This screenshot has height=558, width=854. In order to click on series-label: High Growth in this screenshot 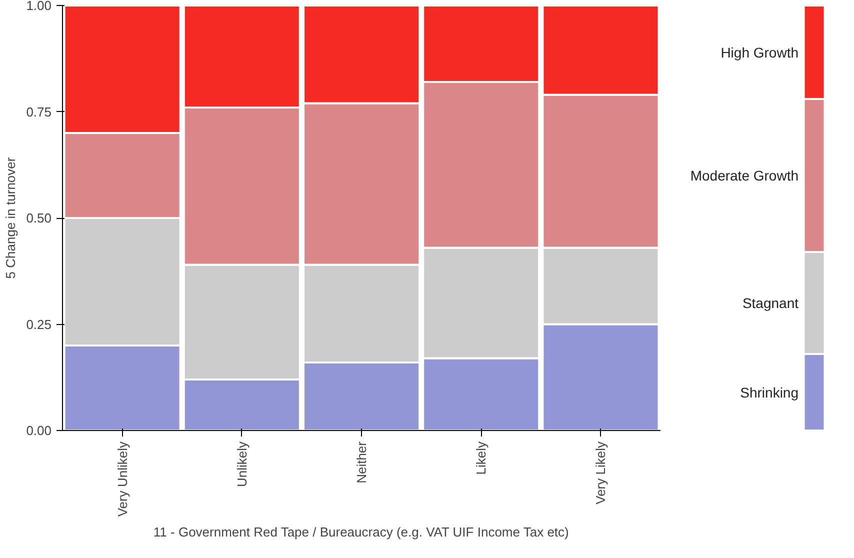, I will do `click(759, 52)`.